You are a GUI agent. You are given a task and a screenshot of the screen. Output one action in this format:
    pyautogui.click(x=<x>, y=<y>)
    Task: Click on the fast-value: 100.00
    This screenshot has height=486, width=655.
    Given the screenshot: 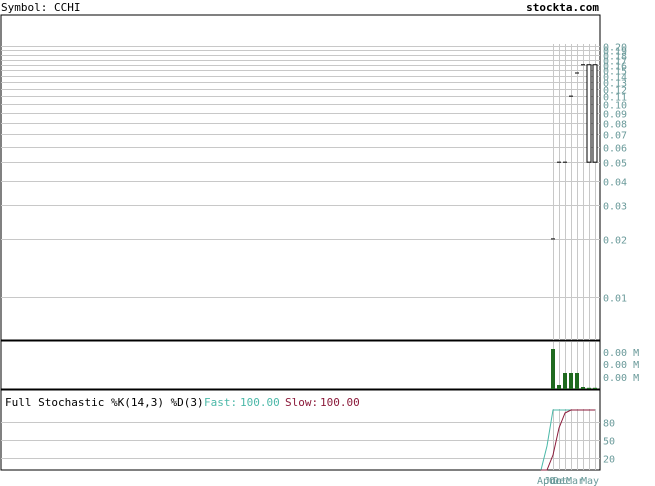 What is the action you would take?
    pyautogui.click(x=260, y=402)
    